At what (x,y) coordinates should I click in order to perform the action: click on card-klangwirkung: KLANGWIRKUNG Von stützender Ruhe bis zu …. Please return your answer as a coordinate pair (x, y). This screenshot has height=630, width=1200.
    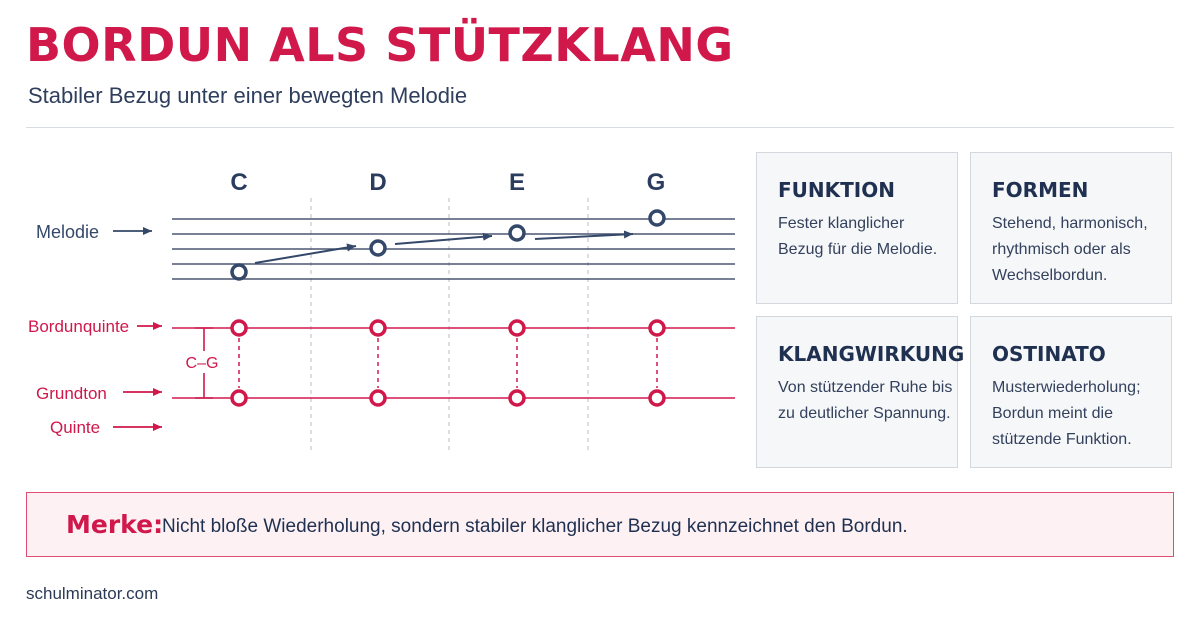
    Looking at the image, I should click on (860, 392).